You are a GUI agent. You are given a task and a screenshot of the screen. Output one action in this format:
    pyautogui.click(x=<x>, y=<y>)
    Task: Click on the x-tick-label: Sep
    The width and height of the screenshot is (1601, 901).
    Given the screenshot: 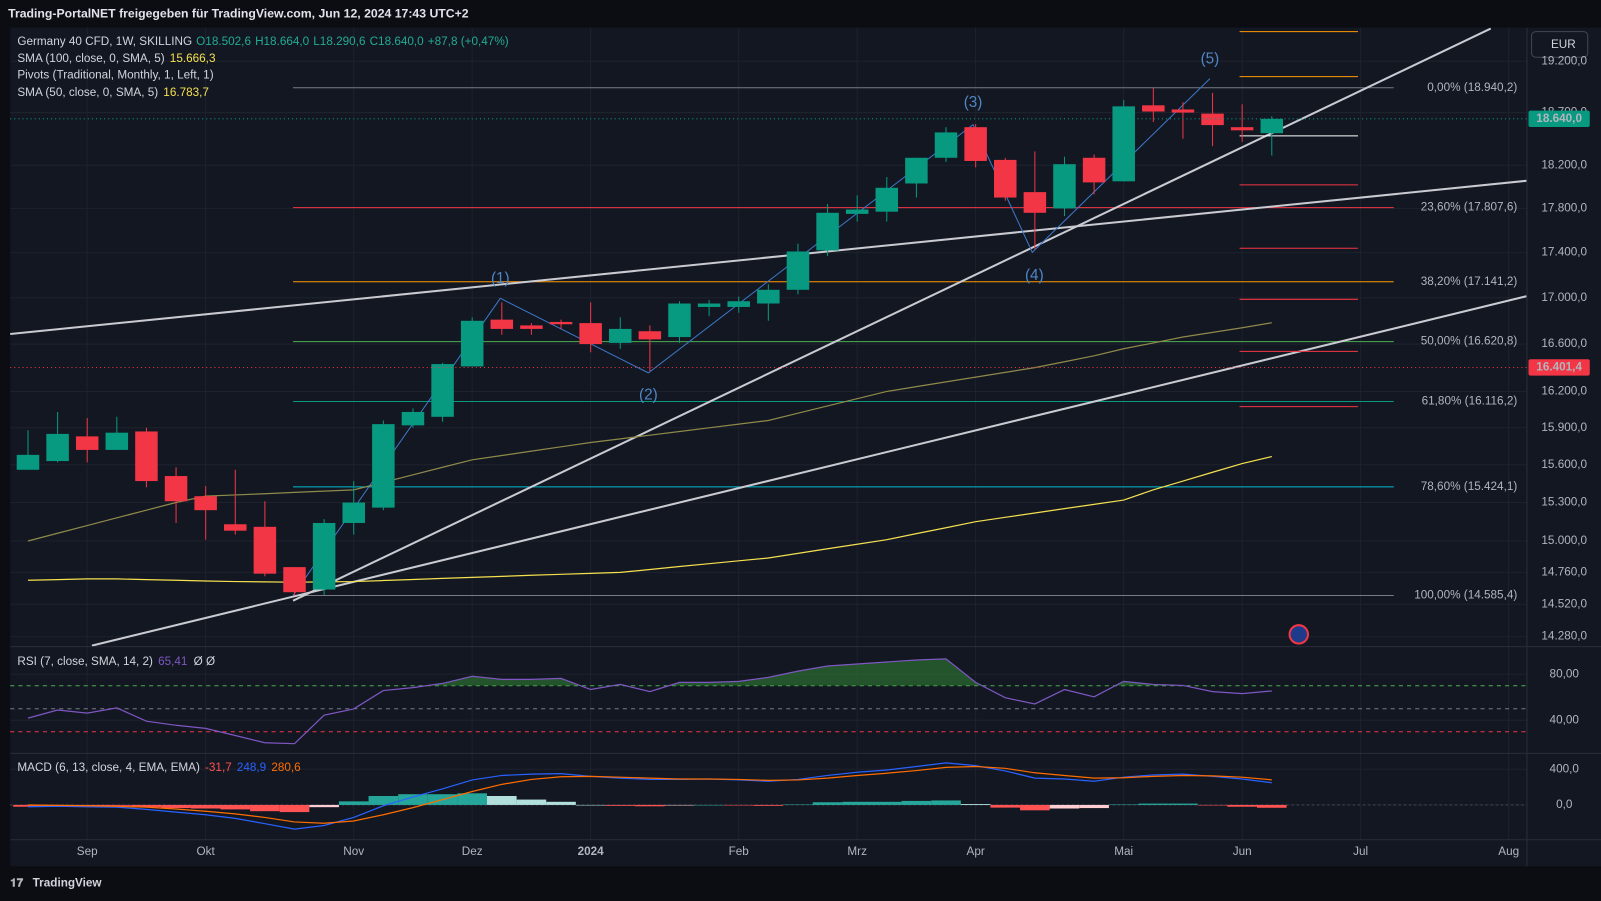 What is the action you would take?
    pyautogui.click(x=87, y=851)
    